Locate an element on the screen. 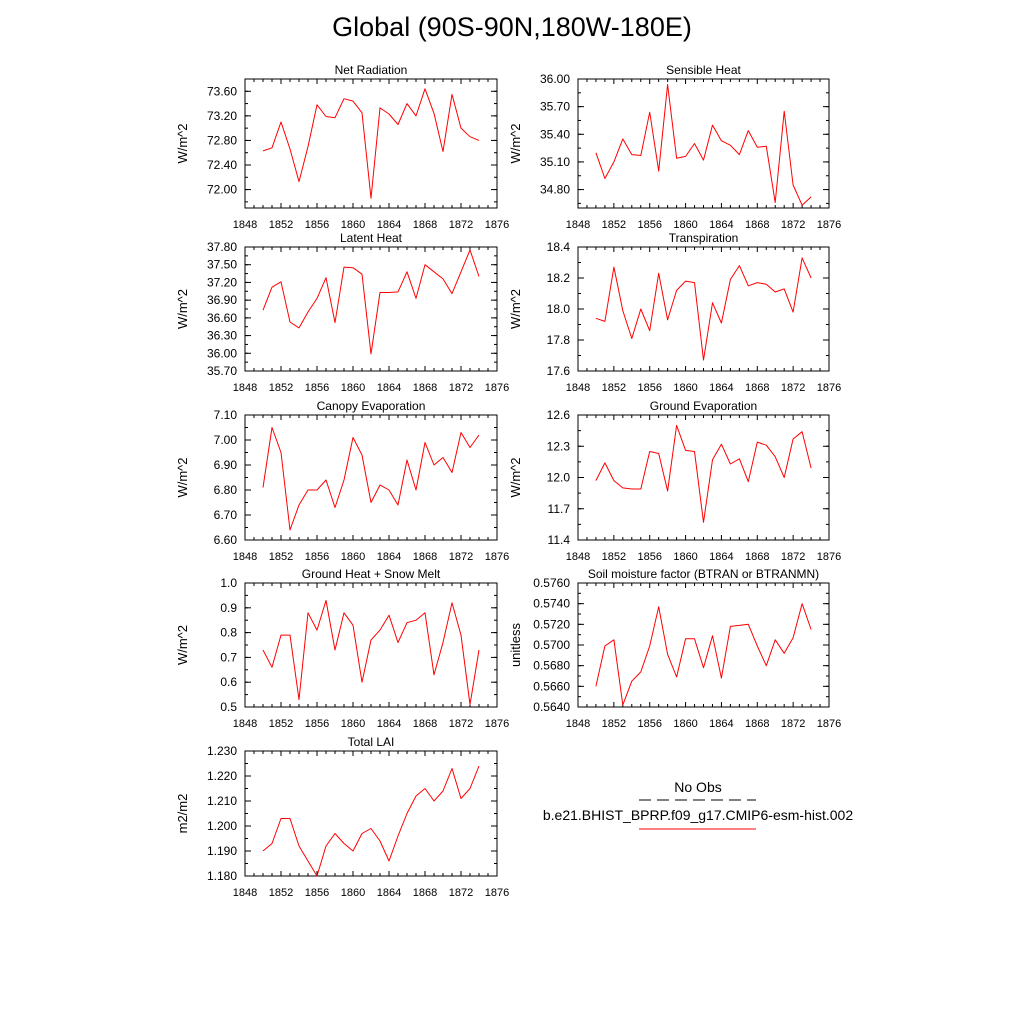 Image resolution: width=1024 pixels, height=1024 pixels. panel-3-ytick-label: 36.00 is located at coordinates (222, 353).